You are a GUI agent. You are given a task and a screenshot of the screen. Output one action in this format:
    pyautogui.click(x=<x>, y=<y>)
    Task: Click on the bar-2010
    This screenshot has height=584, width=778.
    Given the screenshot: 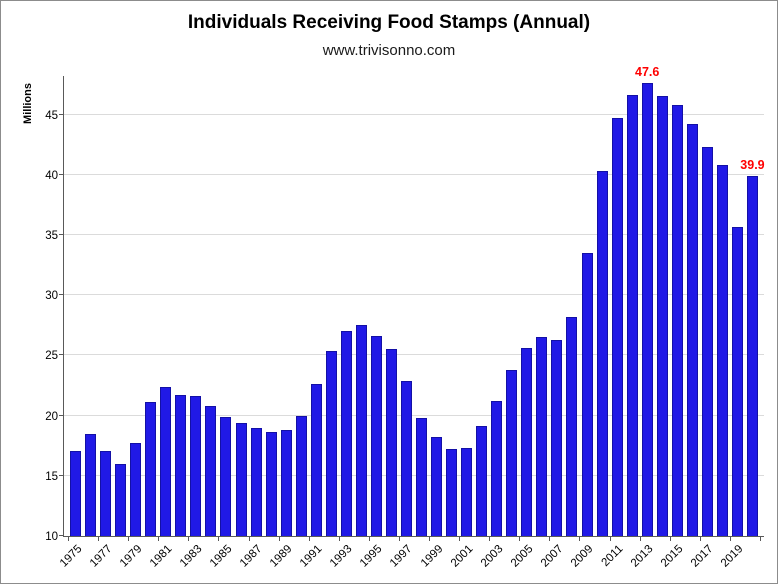 What is the action you would take?
    pyautogui.click(x=602, y=353)
    